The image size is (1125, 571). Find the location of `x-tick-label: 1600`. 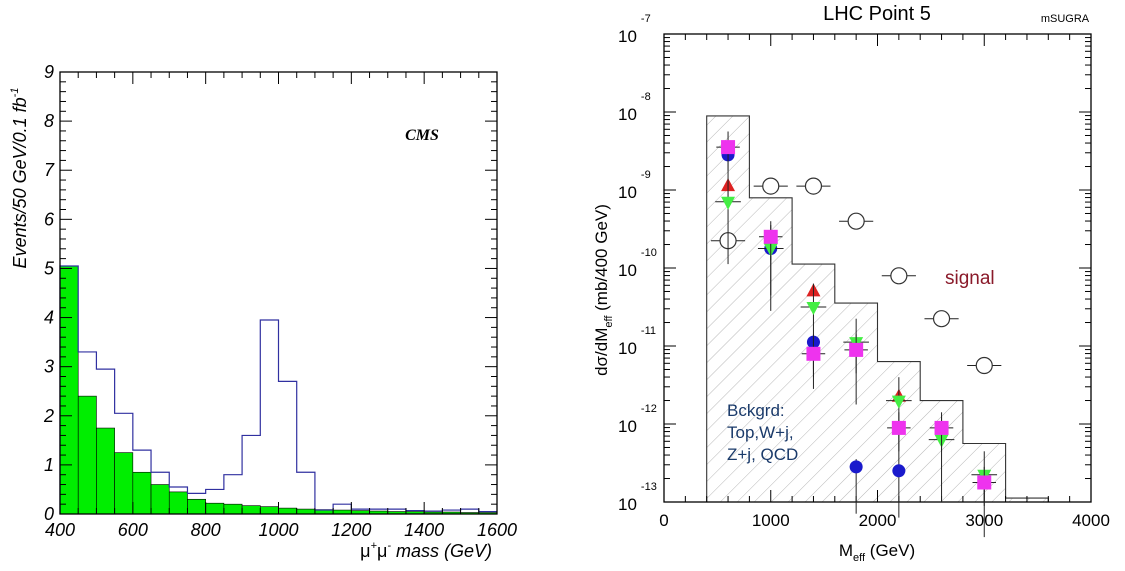

x-tick-label: 1600 is located at coordinates (497, 530).